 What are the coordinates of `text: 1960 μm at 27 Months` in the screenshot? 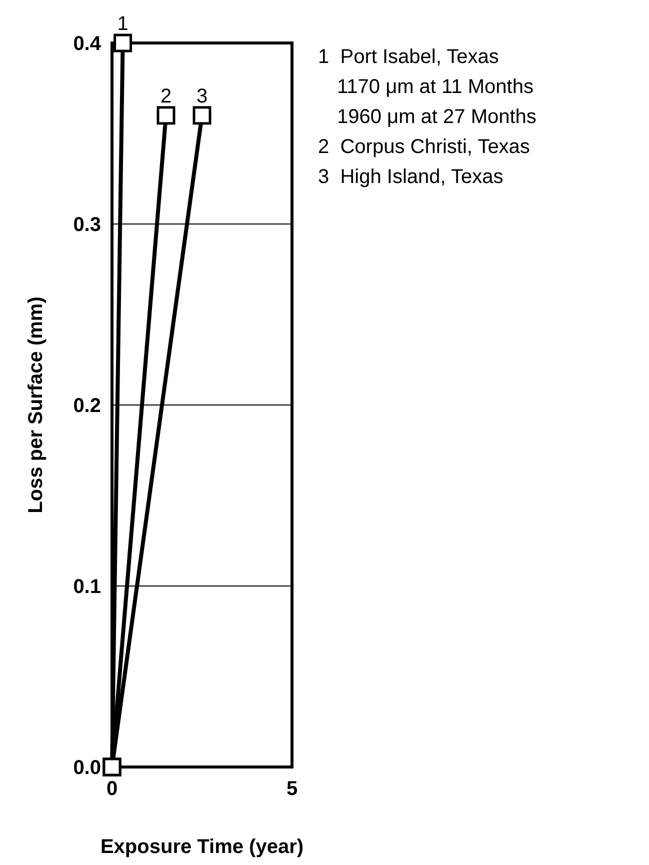 It's located at (436, 117).